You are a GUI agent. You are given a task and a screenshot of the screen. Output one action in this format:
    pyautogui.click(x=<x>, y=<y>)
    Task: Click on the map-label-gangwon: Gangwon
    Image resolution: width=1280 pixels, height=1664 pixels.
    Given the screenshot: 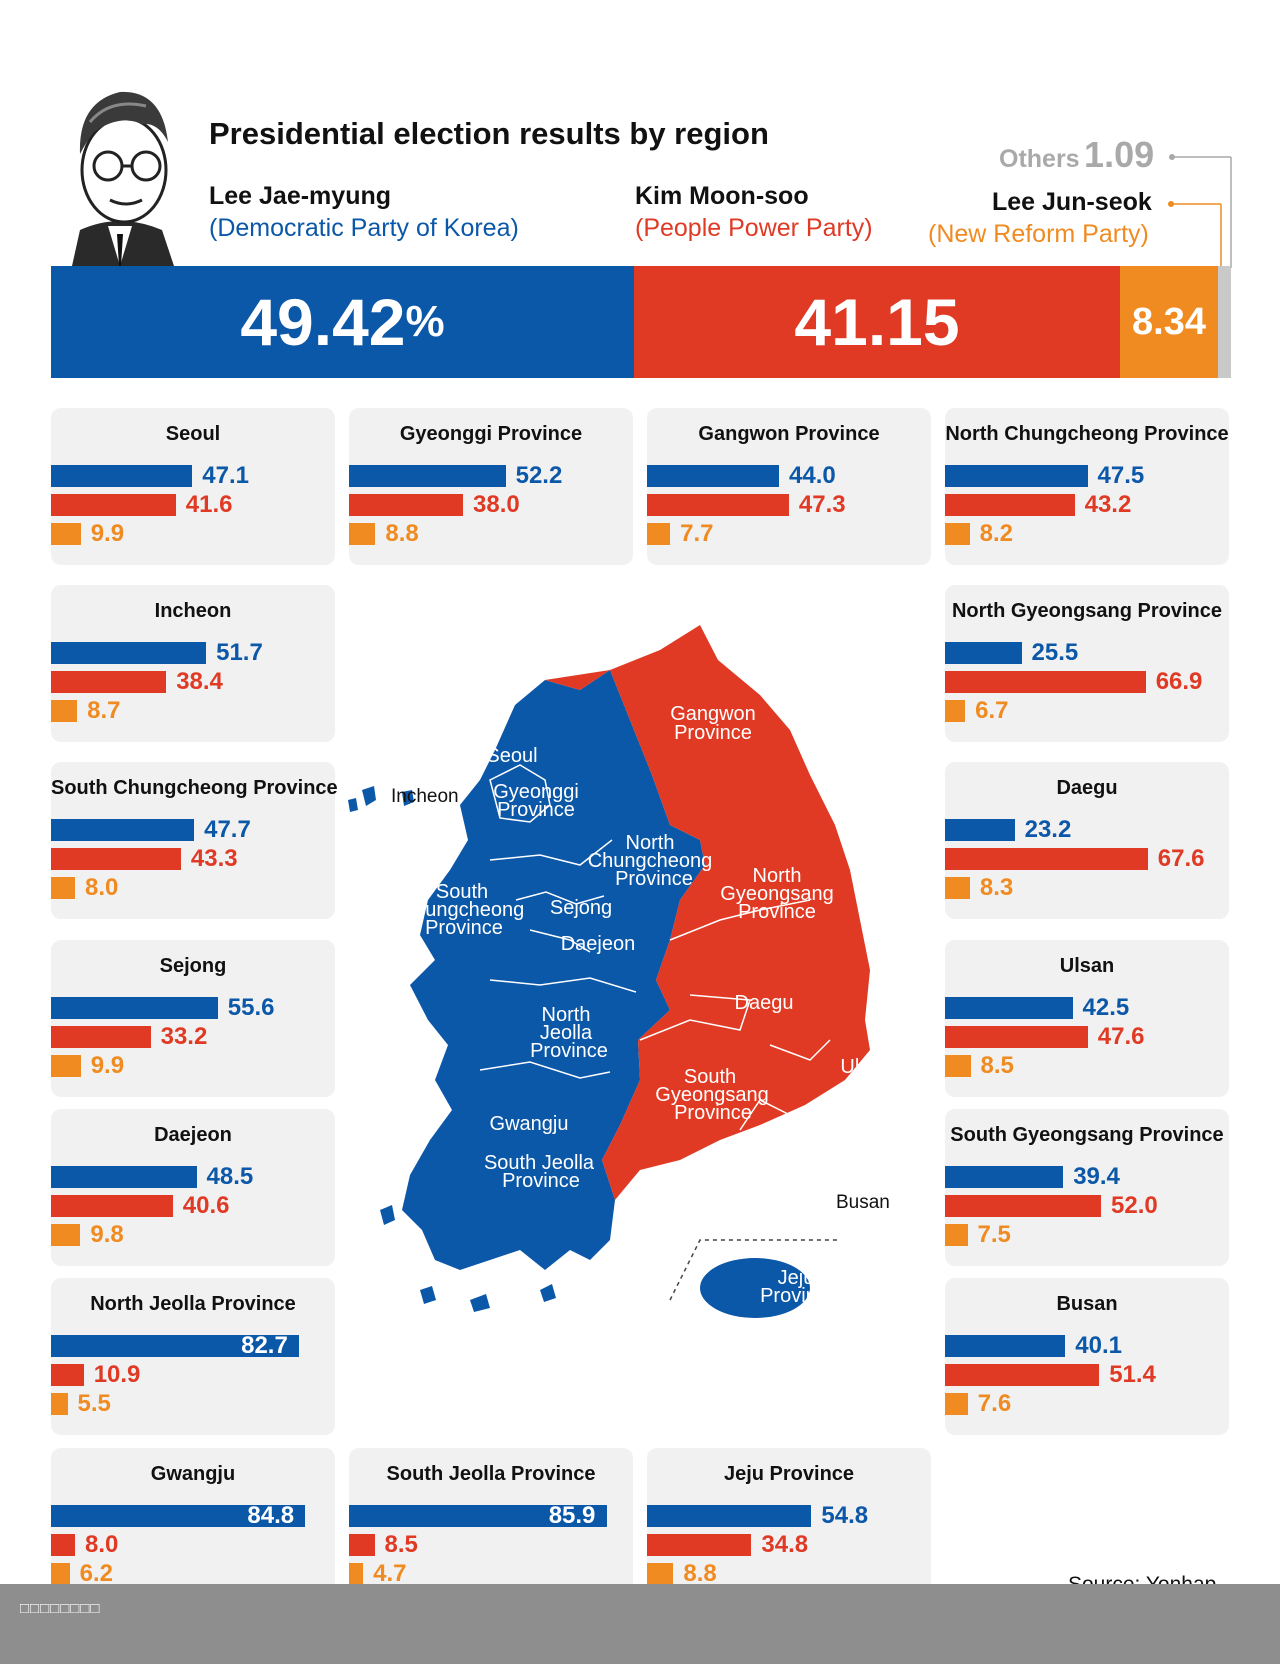 What is the action you would take?
    pyautogui.click(x=713, y=714)
    